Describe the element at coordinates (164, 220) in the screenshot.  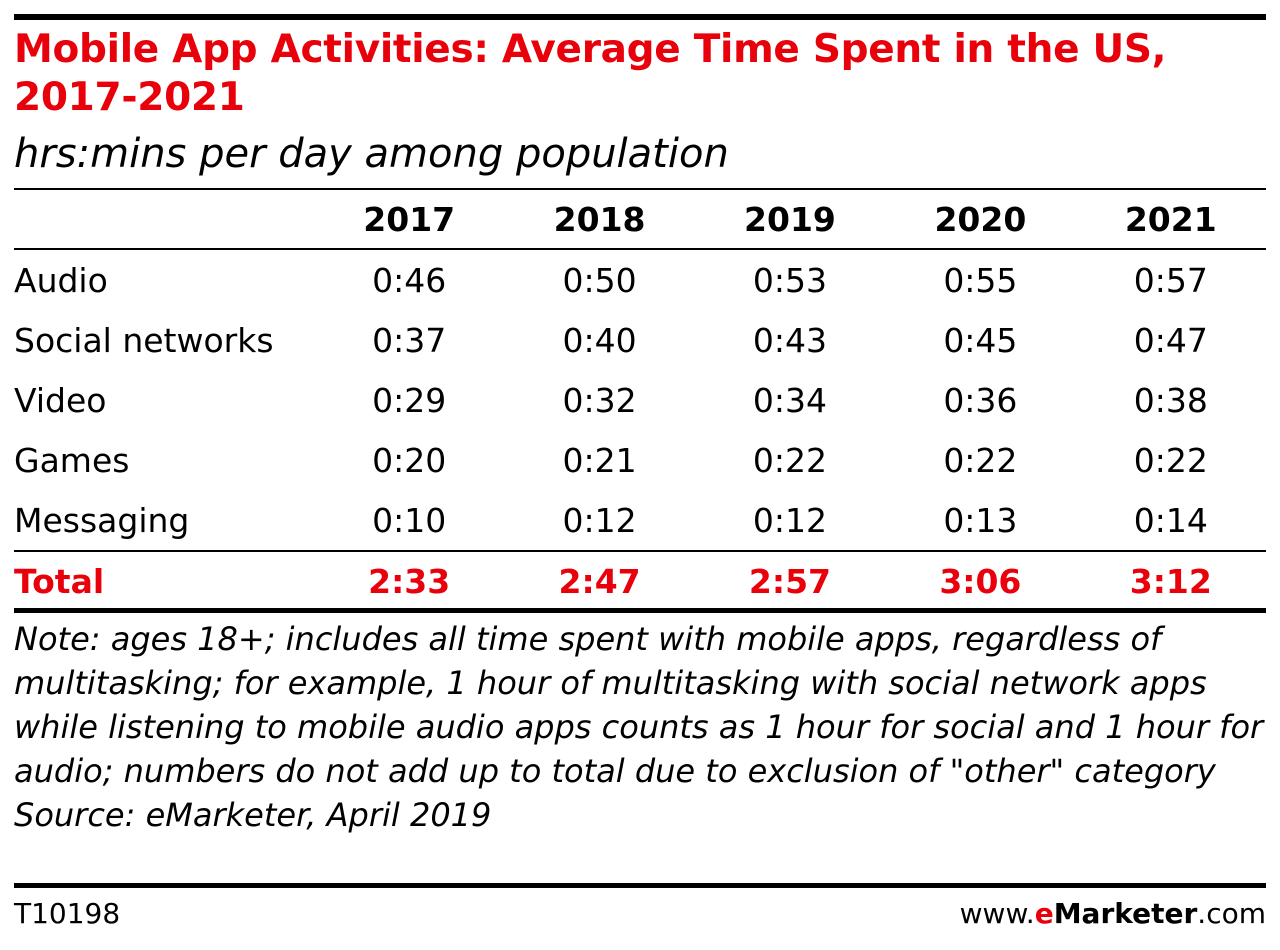
I see `header-blank` at that location.